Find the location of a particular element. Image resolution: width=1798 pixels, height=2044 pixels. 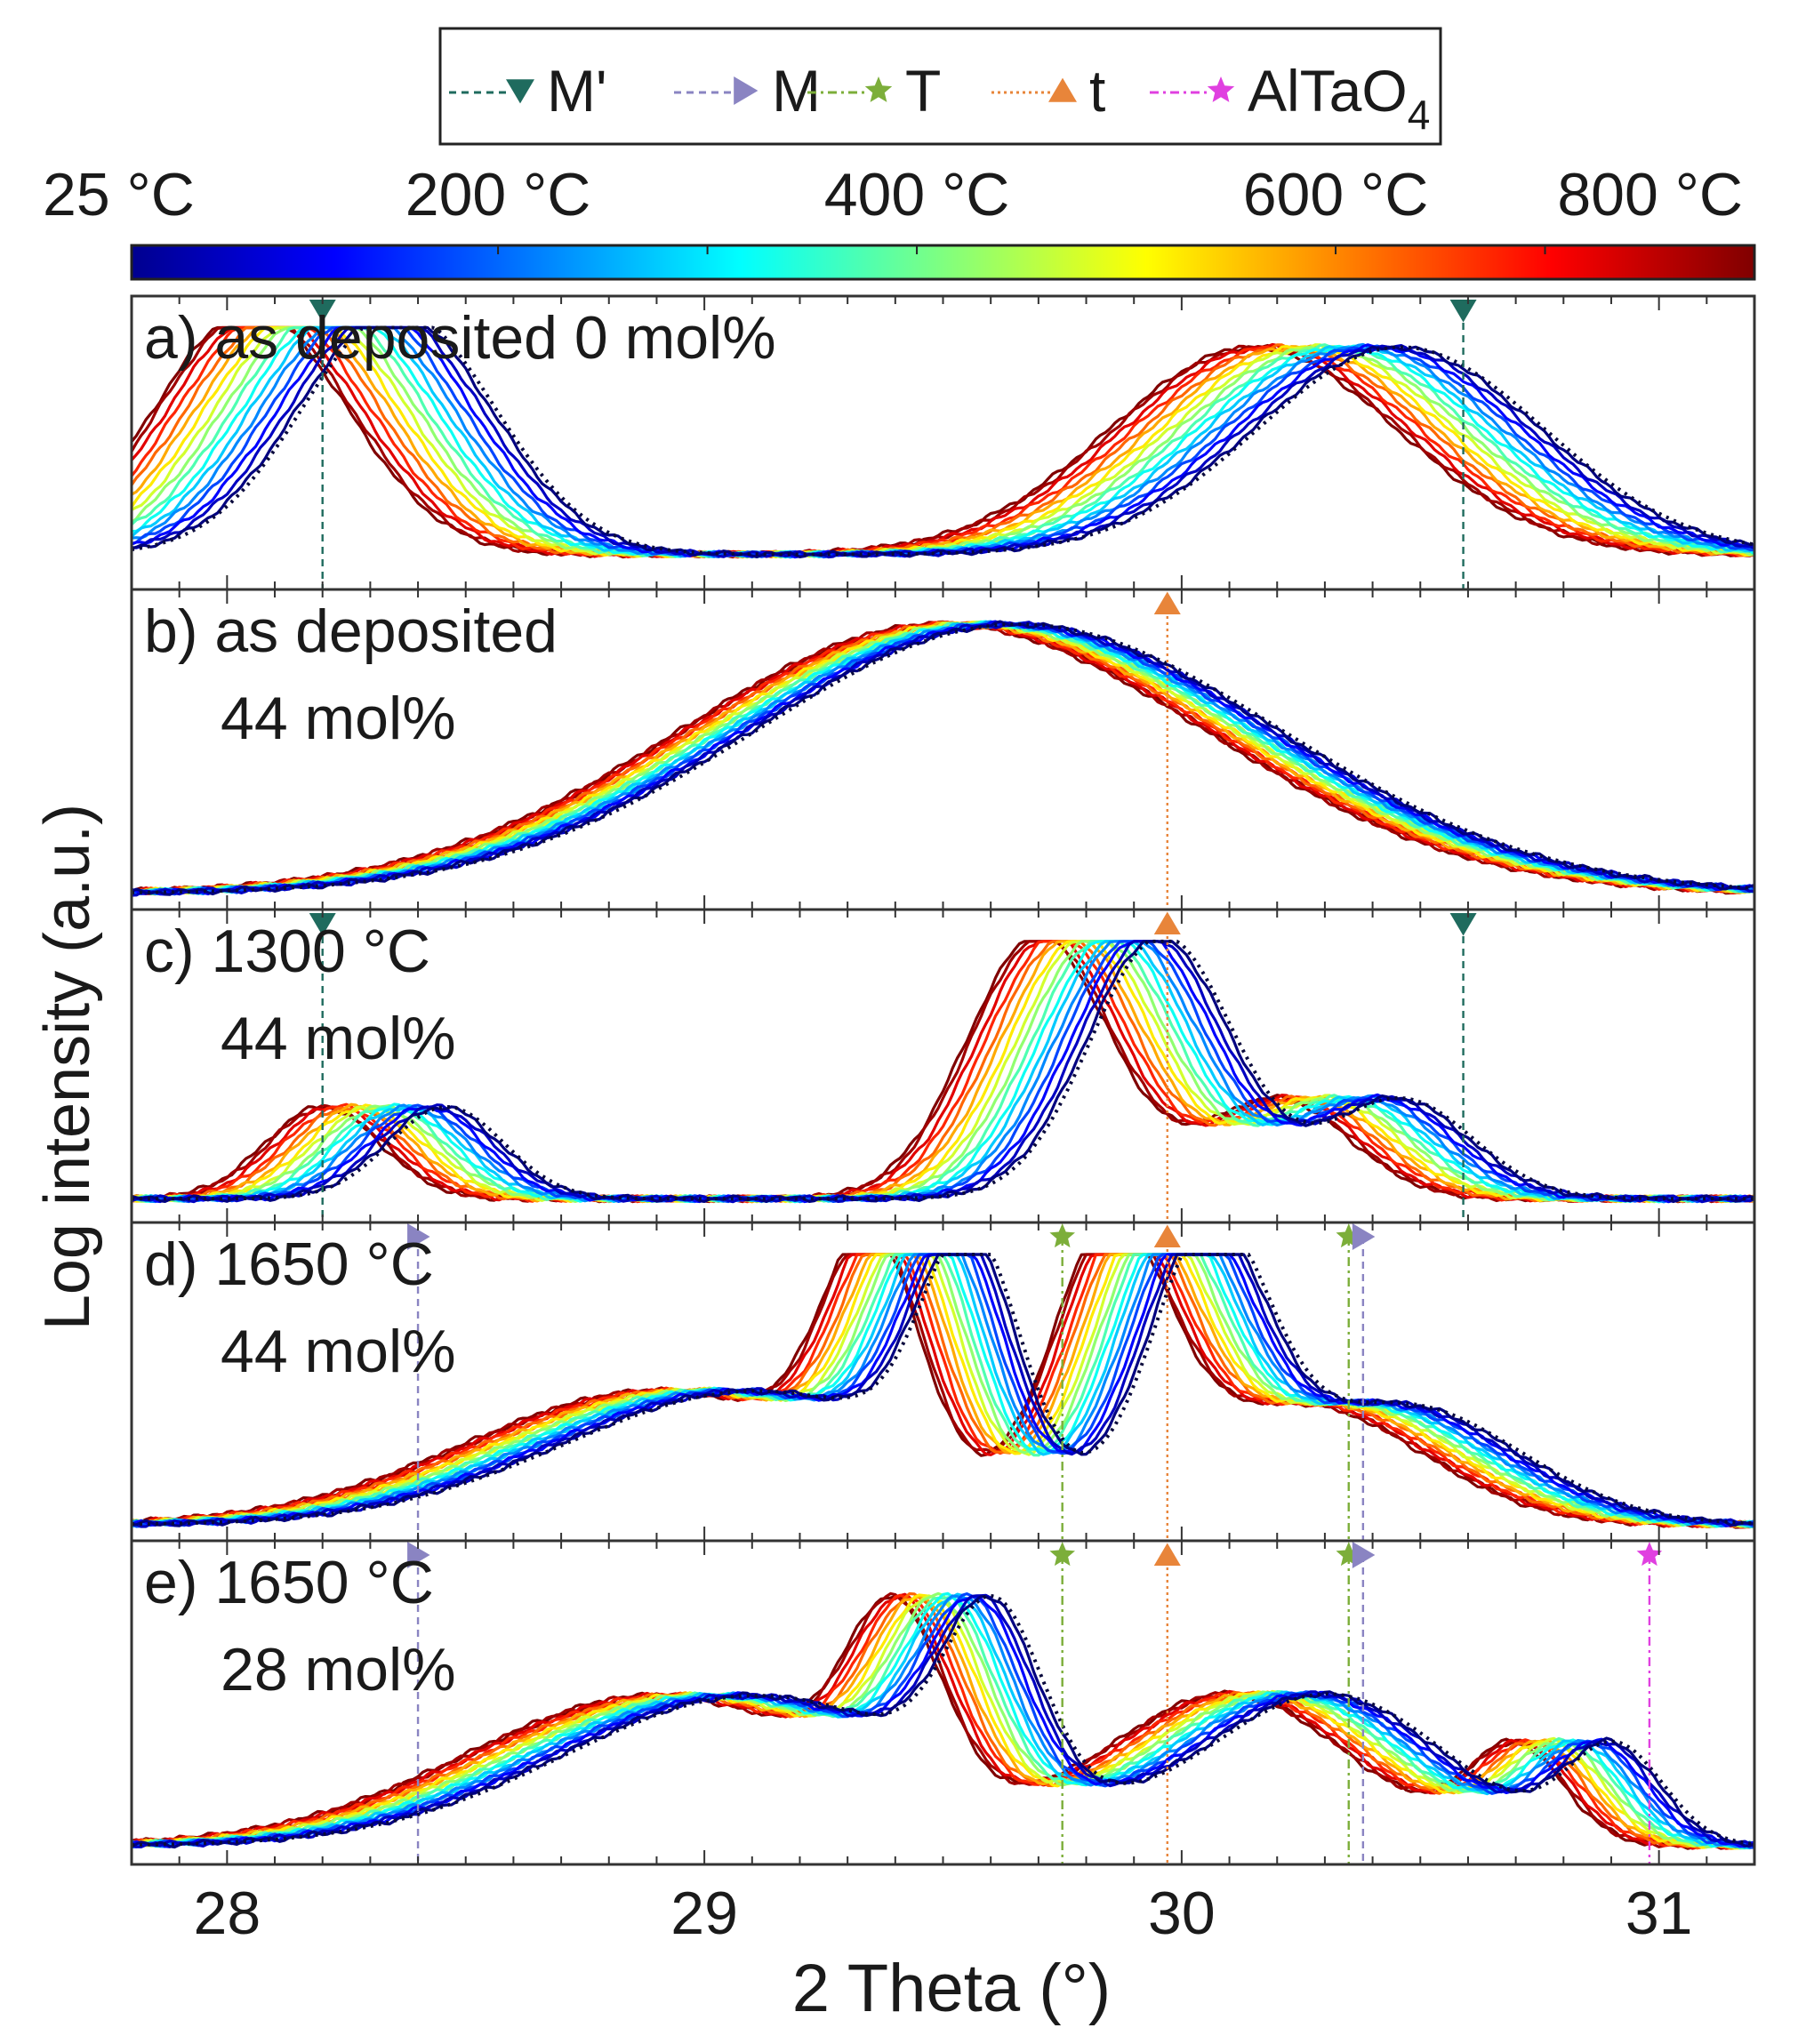

panel-label: d) 1650 °C is located at coordinates (289, 1264).